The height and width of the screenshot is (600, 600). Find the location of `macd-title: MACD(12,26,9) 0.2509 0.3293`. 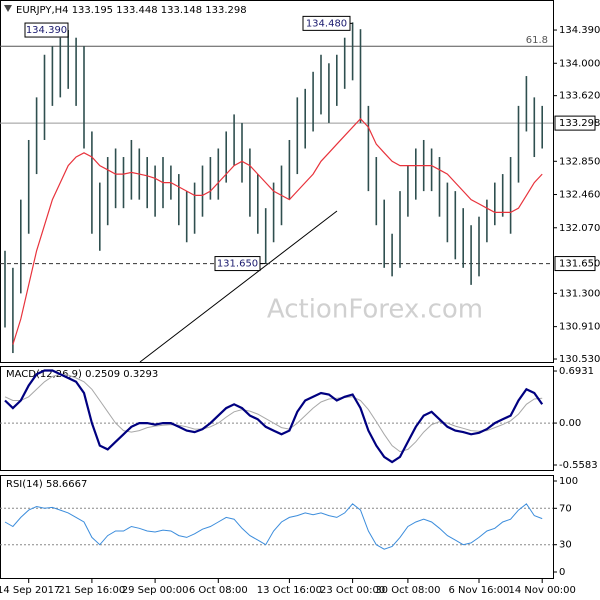

macd-title: MACD(12,26,9) 0.2509 0.3293 is located at coordinates (82, 374).